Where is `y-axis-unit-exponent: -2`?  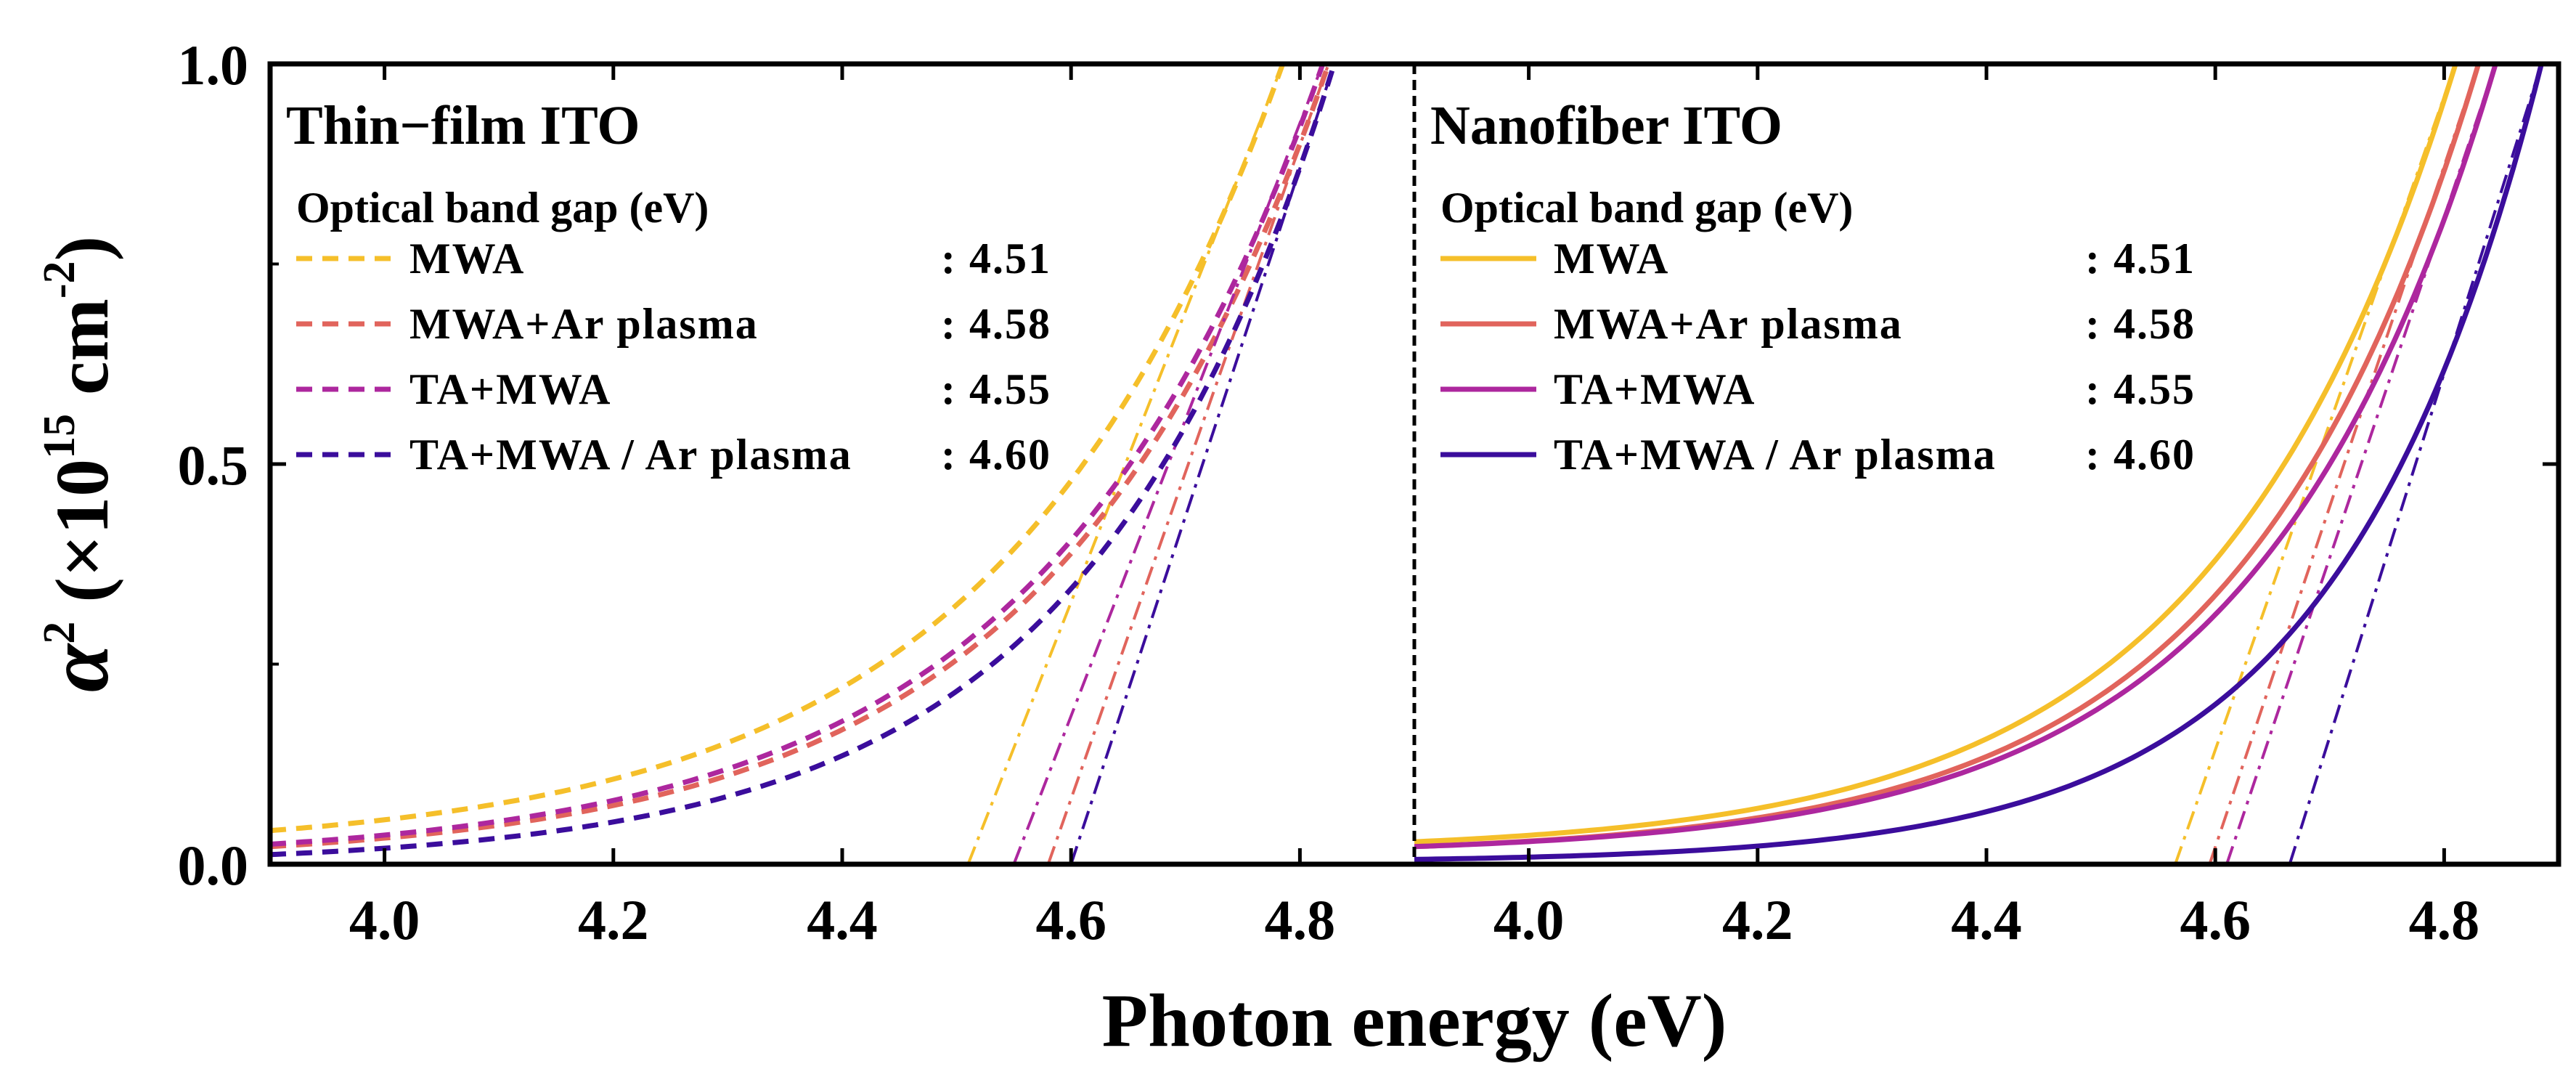
y-axis-unit-exponent: -2 is located at coordinates (59, 279).